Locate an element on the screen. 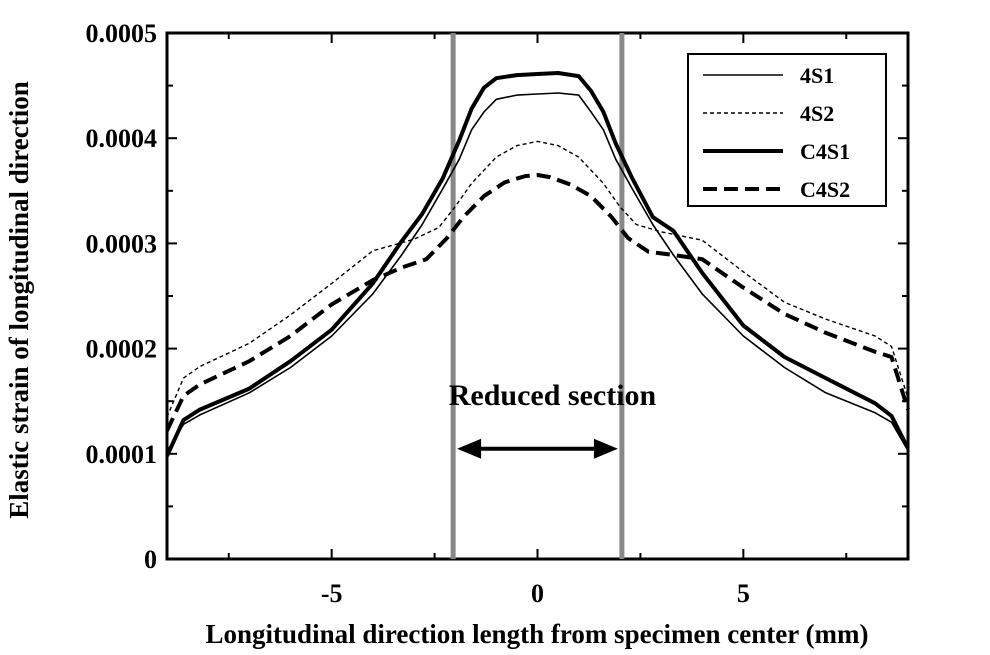 The height and width of the screenshot is (655, 990). legend-box is located at coordinates (787, 130).